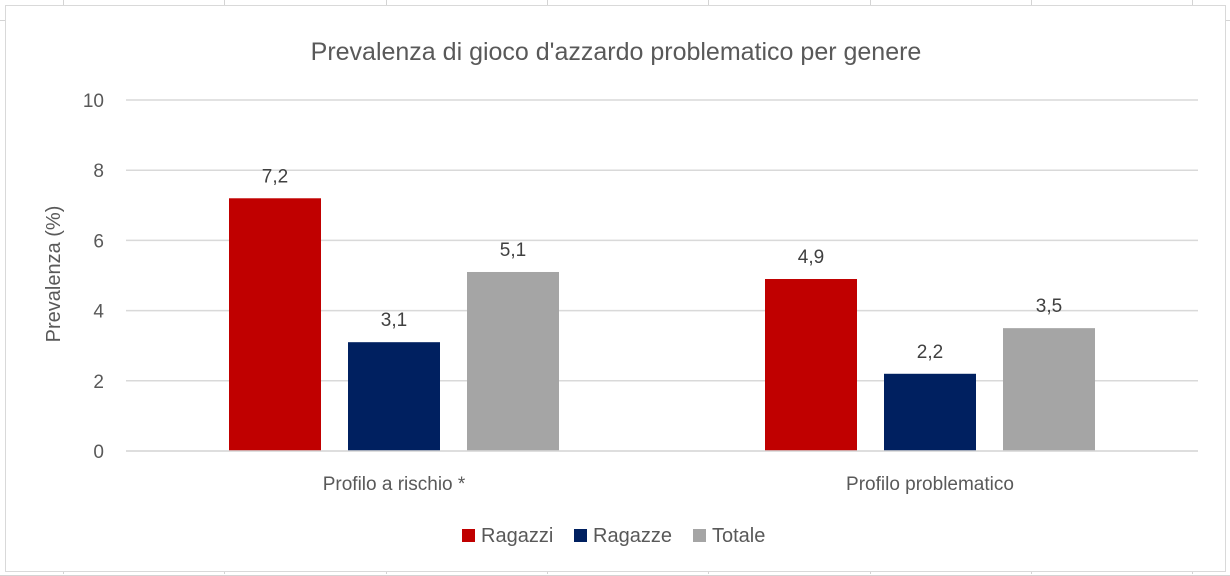 The height and width of the screenshot is (576, 1230). I want to click on legend-label: Totale, so click(738, 536).